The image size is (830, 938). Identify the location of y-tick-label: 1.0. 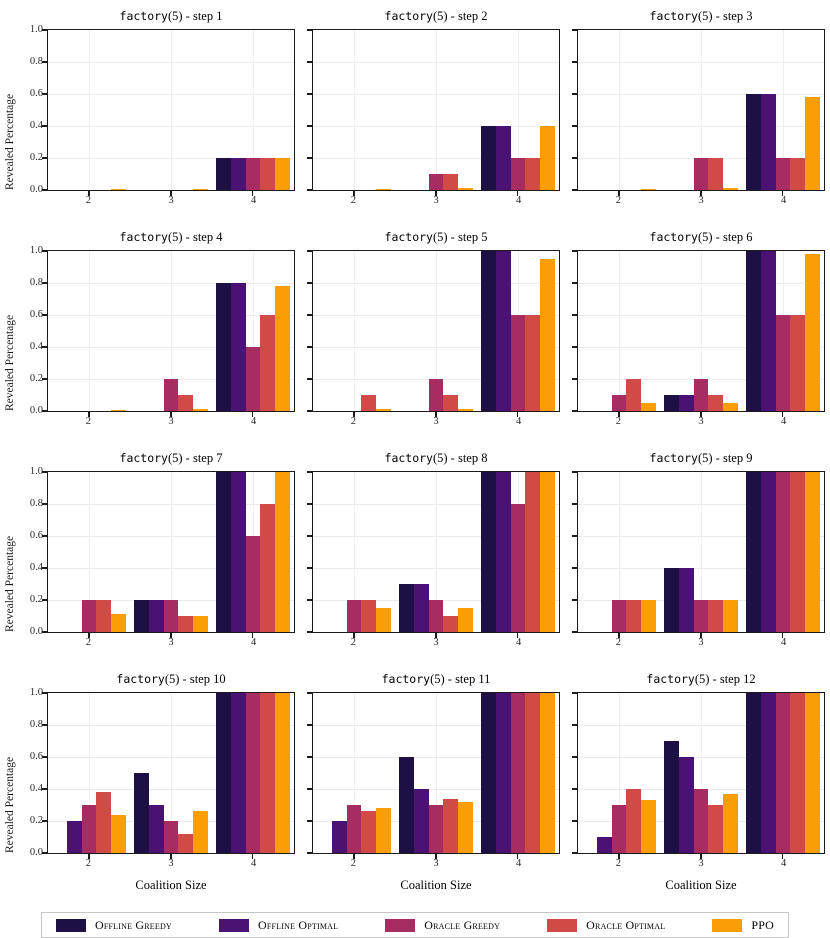
(36, 692).